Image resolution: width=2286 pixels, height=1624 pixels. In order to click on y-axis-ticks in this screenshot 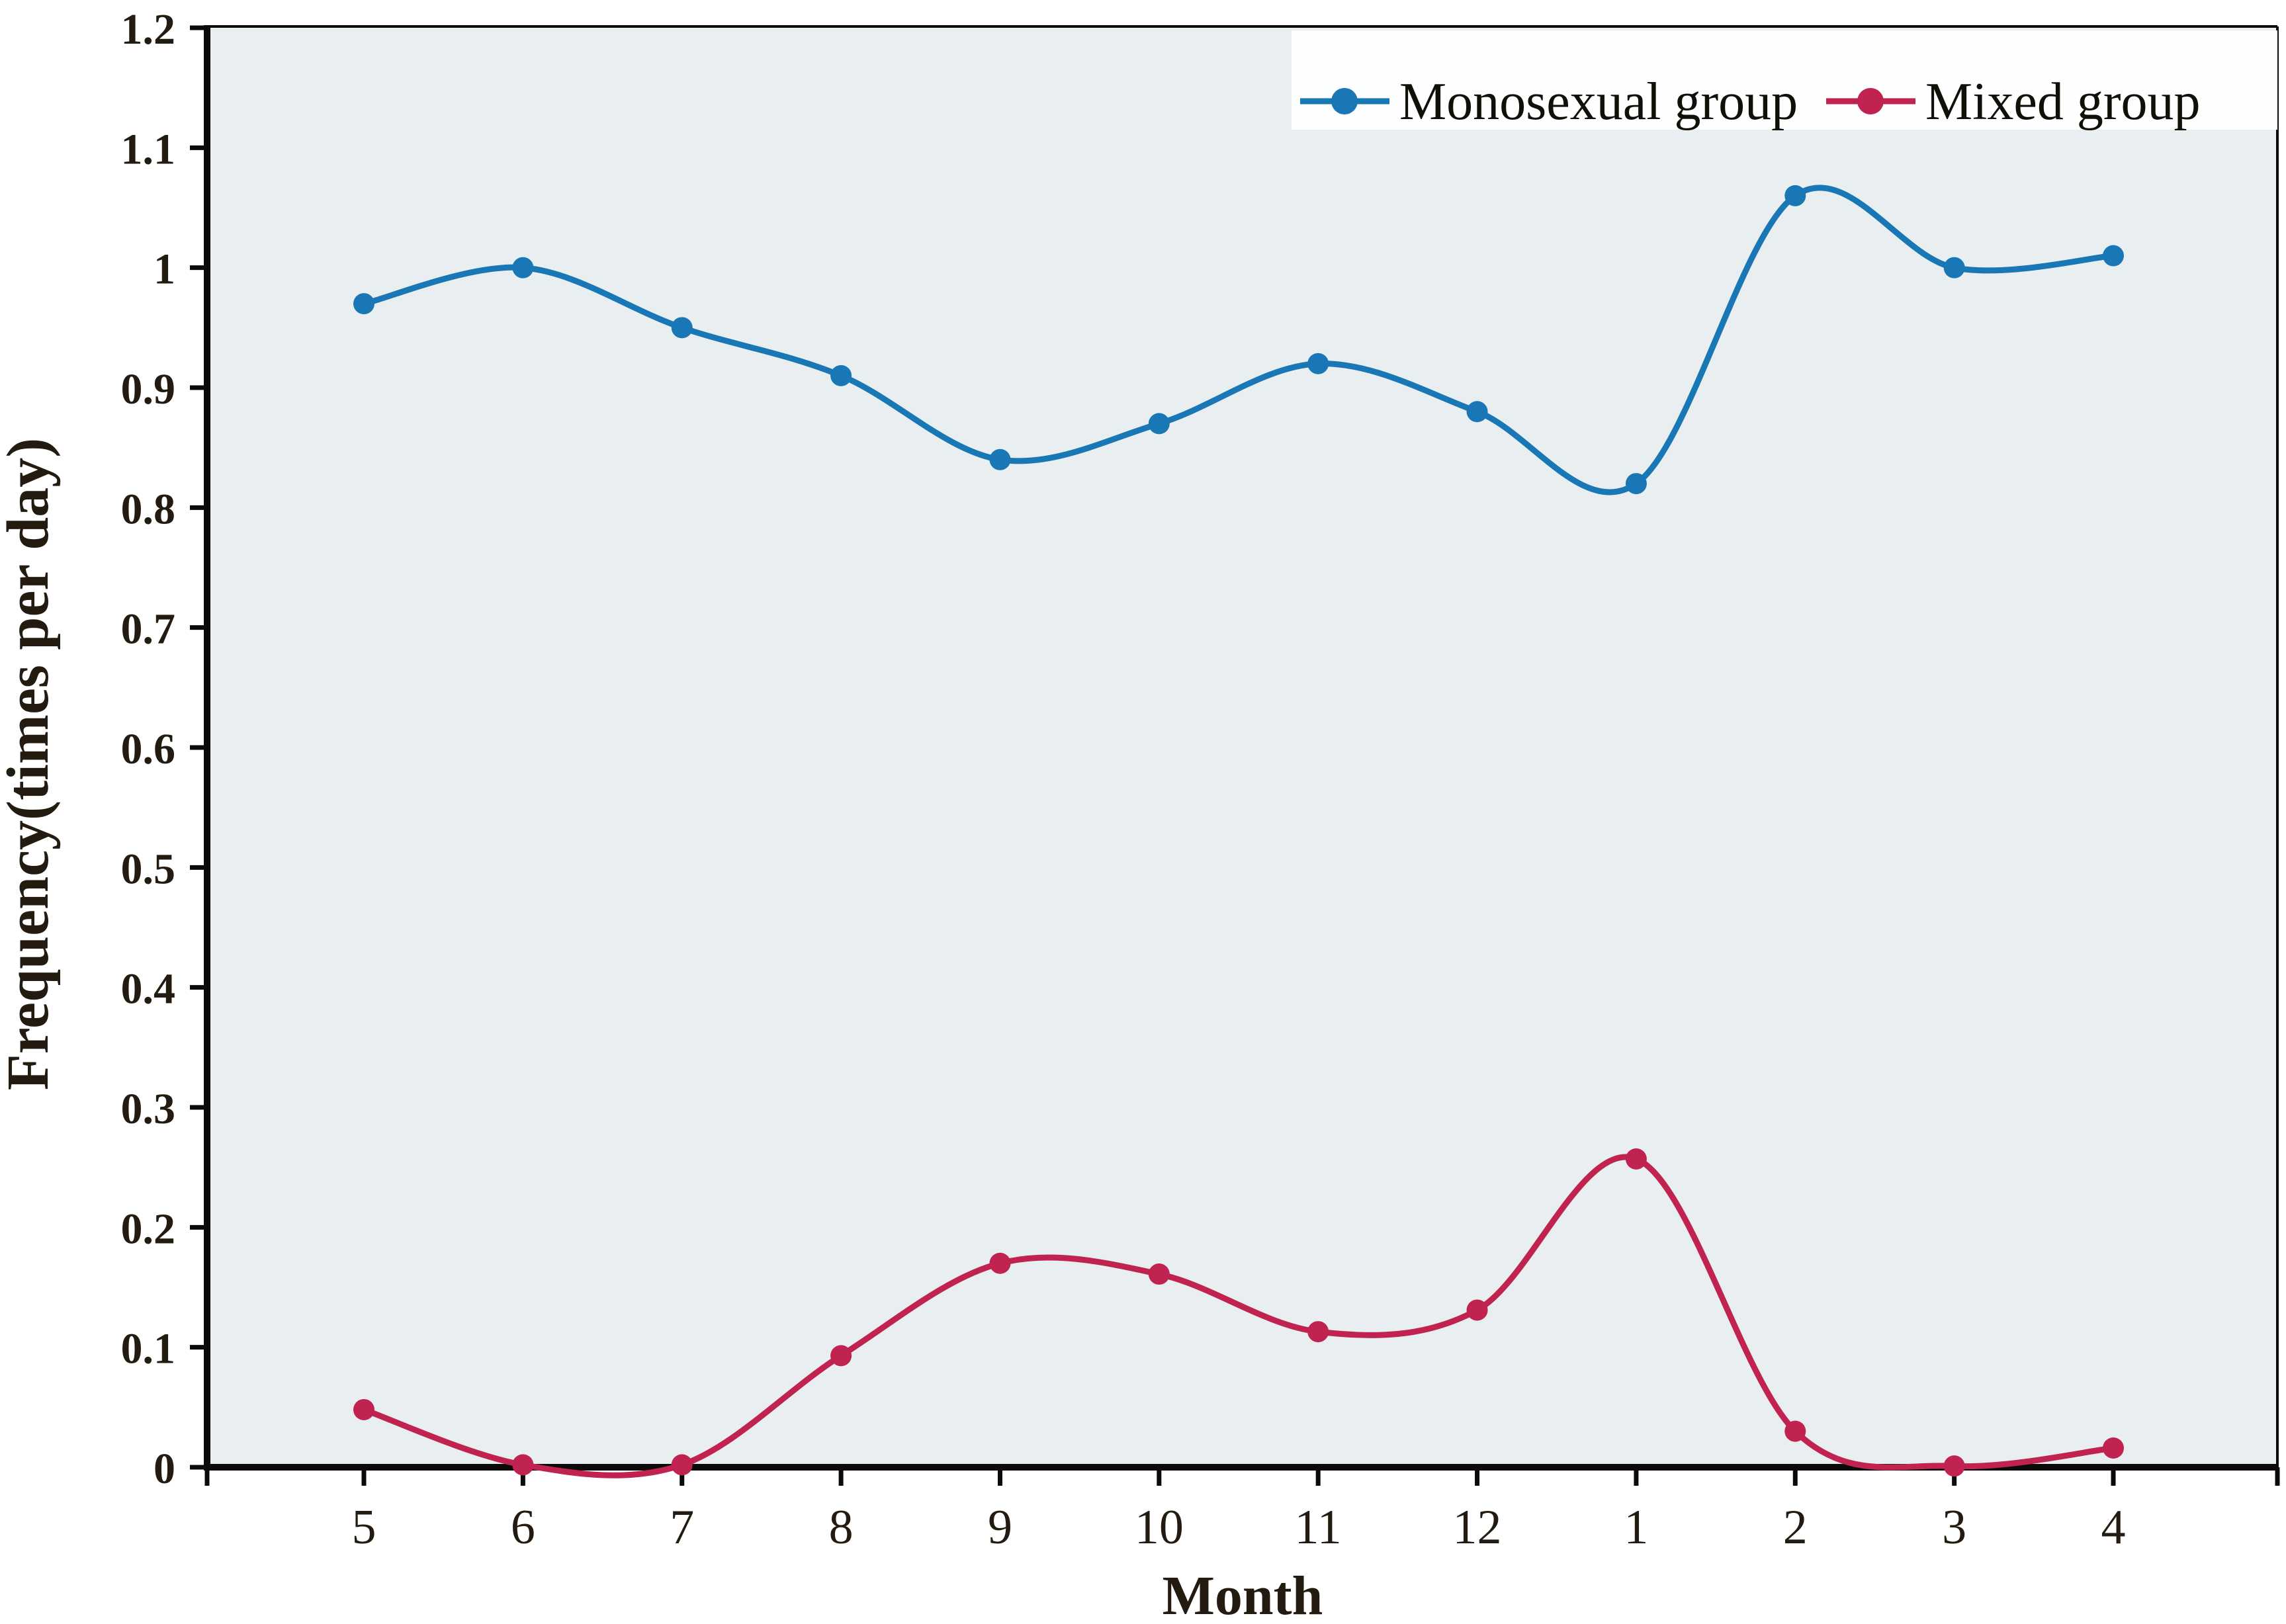, I will do `click(198, 747)`.